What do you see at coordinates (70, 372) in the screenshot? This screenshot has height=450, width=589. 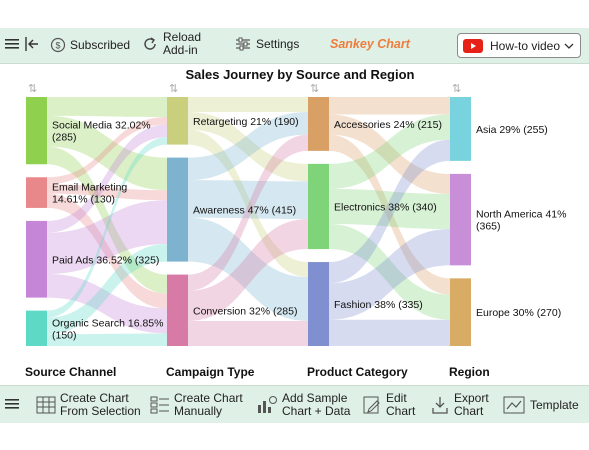 I see `column-label-0: Source Channel` at bounding box center [70, 372].